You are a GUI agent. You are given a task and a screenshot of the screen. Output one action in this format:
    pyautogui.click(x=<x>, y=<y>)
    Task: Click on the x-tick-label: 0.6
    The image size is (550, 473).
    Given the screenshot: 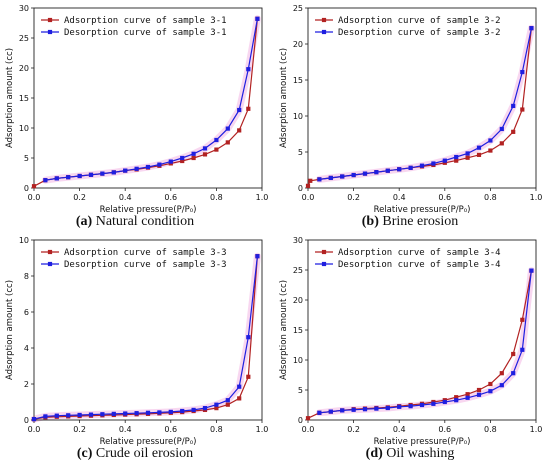 What is the action you would take?
    pyautogui.click(x=170, y=429)
    